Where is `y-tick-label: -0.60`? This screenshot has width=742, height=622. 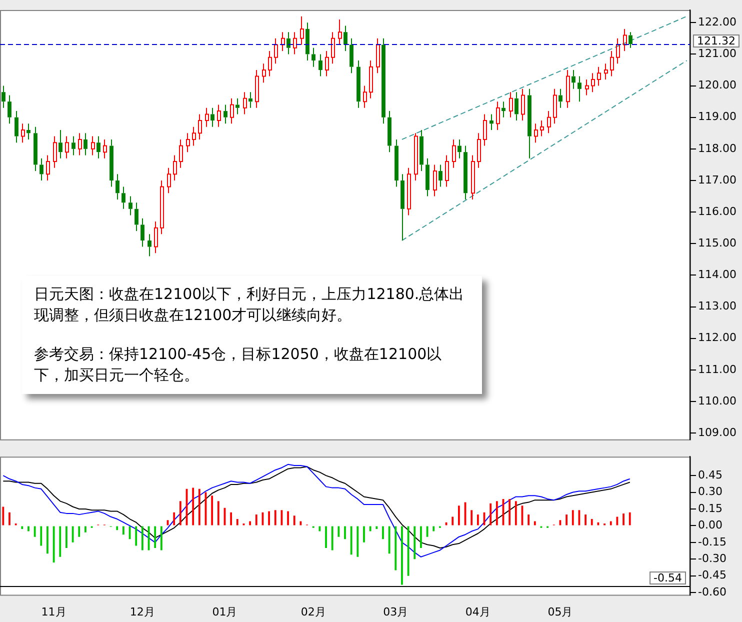 y-tick-label: -0.60 is located at coordinates (712, 591).